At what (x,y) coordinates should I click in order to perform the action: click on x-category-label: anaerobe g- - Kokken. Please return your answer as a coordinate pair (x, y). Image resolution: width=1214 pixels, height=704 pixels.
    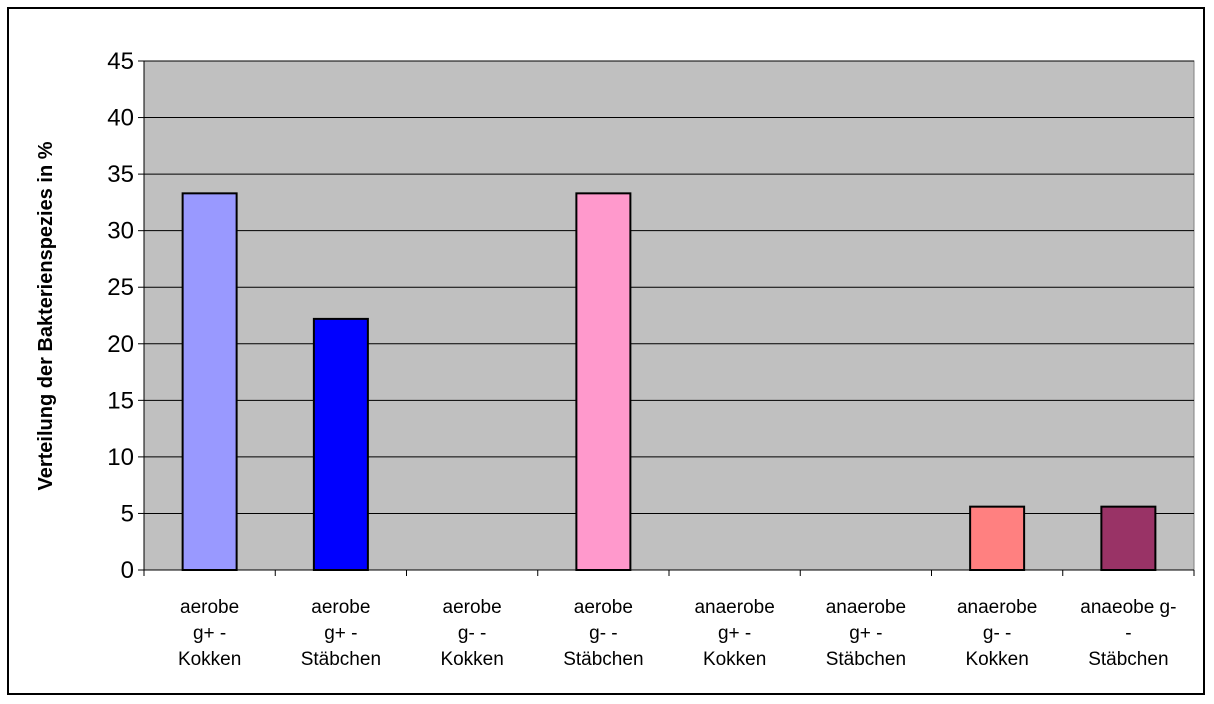
    Looking at the image, I should click on (997, 633).